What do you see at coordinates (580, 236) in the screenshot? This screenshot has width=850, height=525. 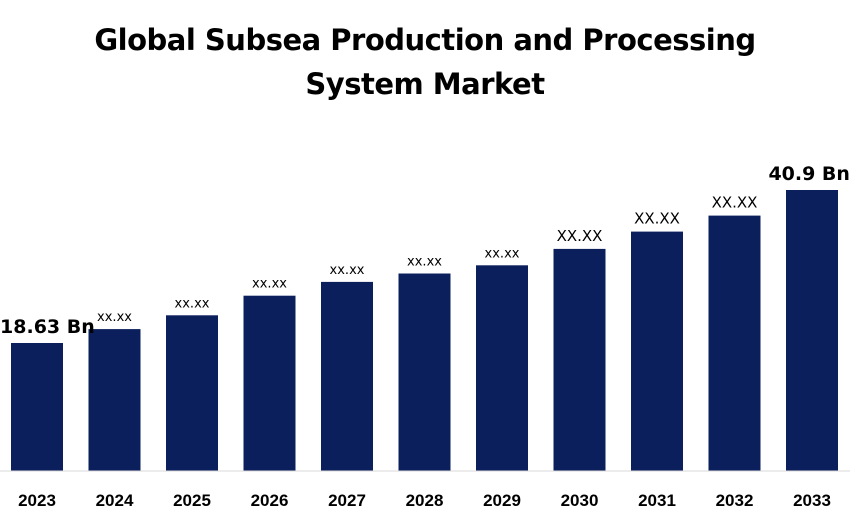 I see `value-label-2030: XX.XX` at bounding box center [580, 236].